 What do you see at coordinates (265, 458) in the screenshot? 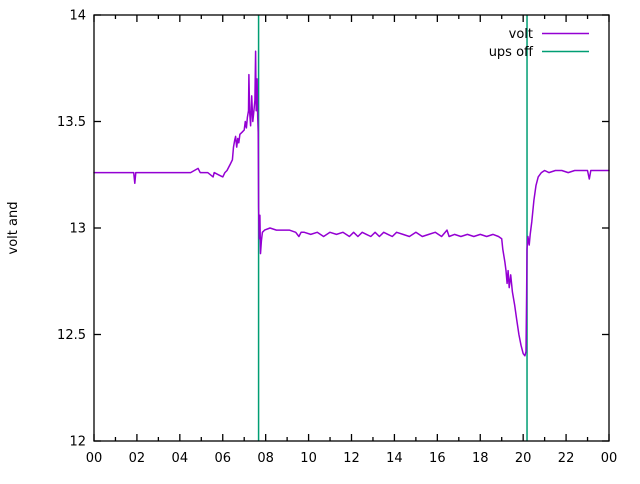
I see `x-tick-label: 08` at bounding box center [265, 458].